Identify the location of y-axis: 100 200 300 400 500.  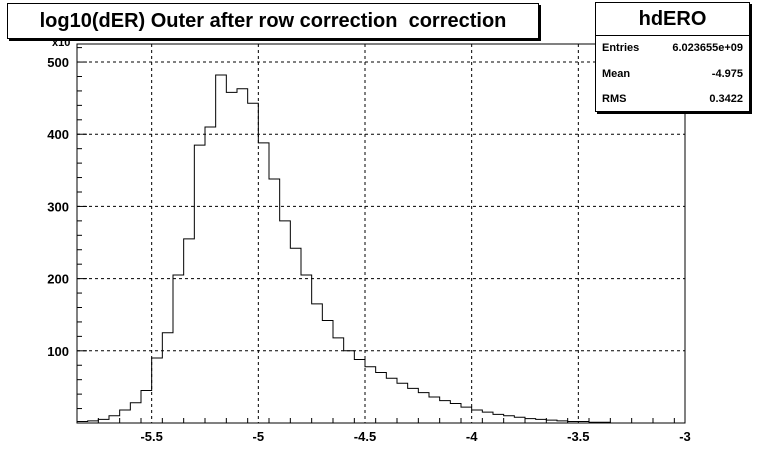
(67, 235).